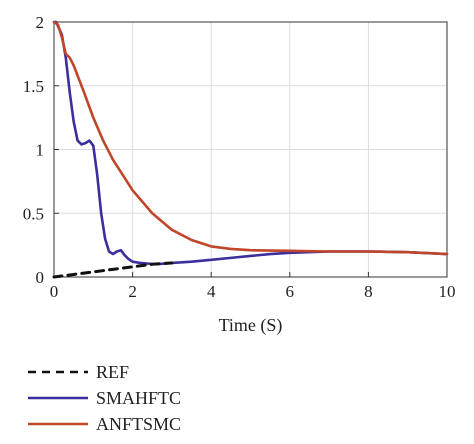 This screenshot has width=474, height=444. Describe the element at coordinates (290, 291) in the screenshot. I see `x-tick-label: 6` at that location.